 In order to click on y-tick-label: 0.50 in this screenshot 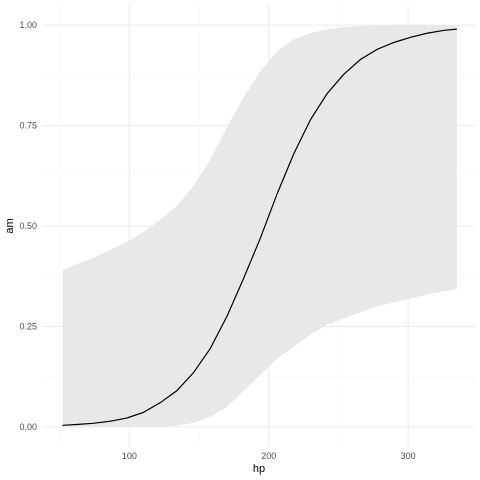, I will do `click(28, 226)`.